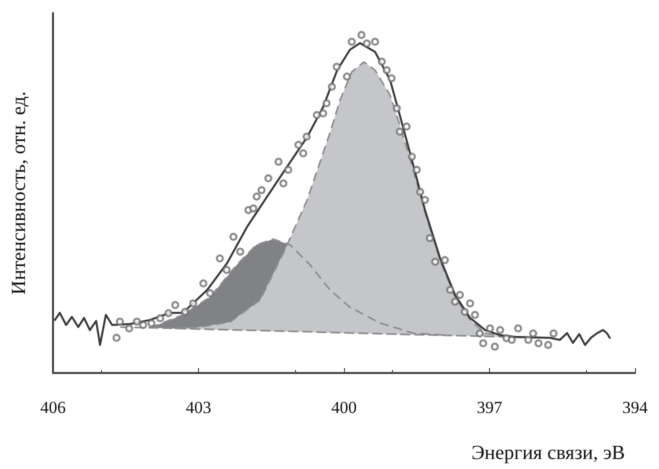 This screenshot has height=469, width=659. Describe the element at coordinates (199, 407) in the screenshot. I see `x-tick-label: 403` at that location.